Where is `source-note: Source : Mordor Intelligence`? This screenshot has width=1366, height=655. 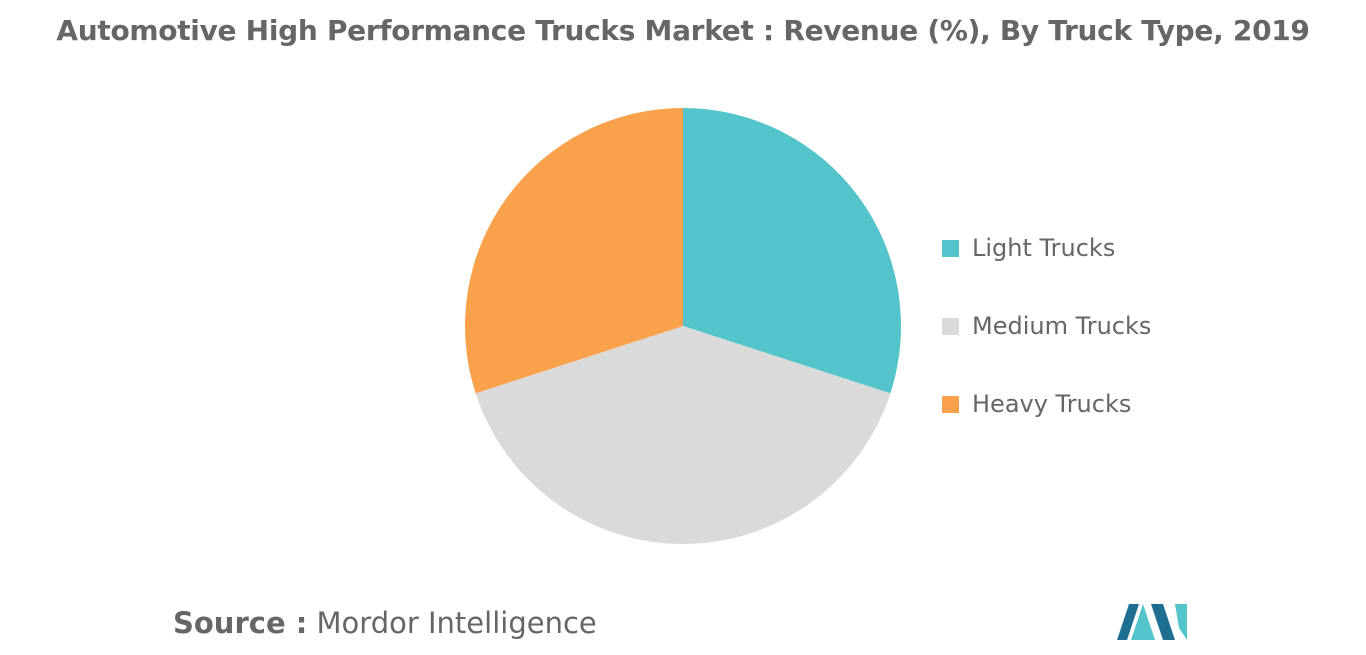 source-note: Source : Mordor Intelligence is located at coordinates (385, 623).